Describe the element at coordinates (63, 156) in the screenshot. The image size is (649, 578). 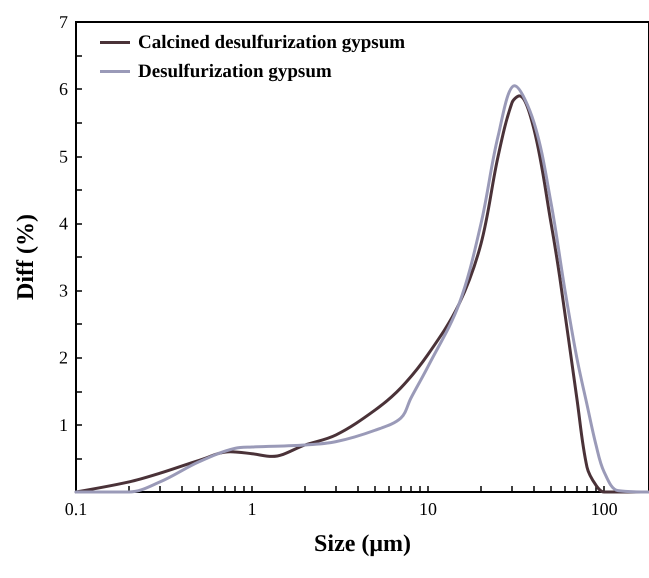
I see `y-tick-label: 5` at that location.